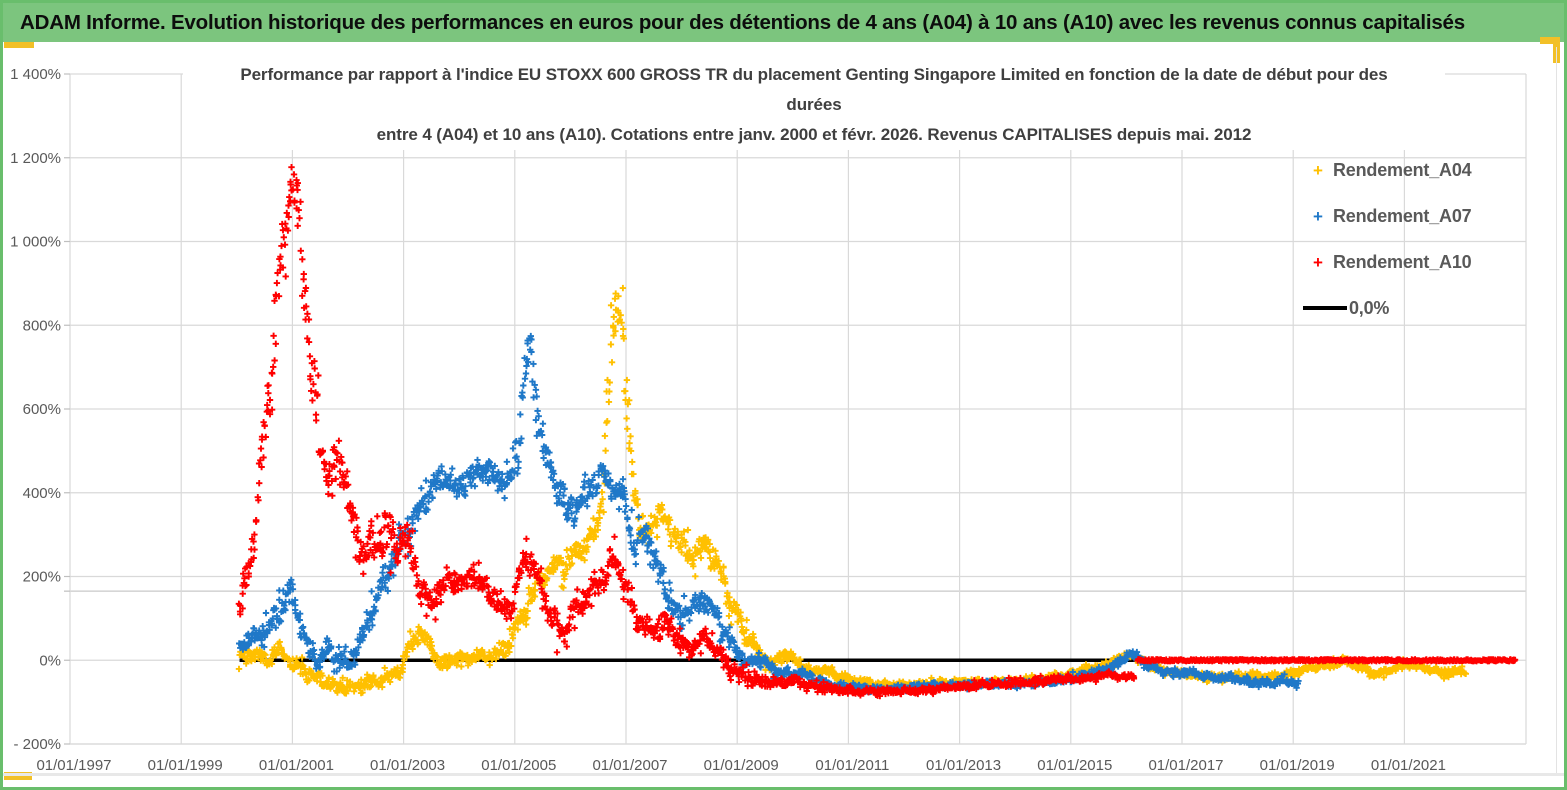 The image size is (1567, 790). What do you see at coordinates (19, 45) in the screenshot?
I see `selection-accent-top-left` at bounding box center [19, 45].